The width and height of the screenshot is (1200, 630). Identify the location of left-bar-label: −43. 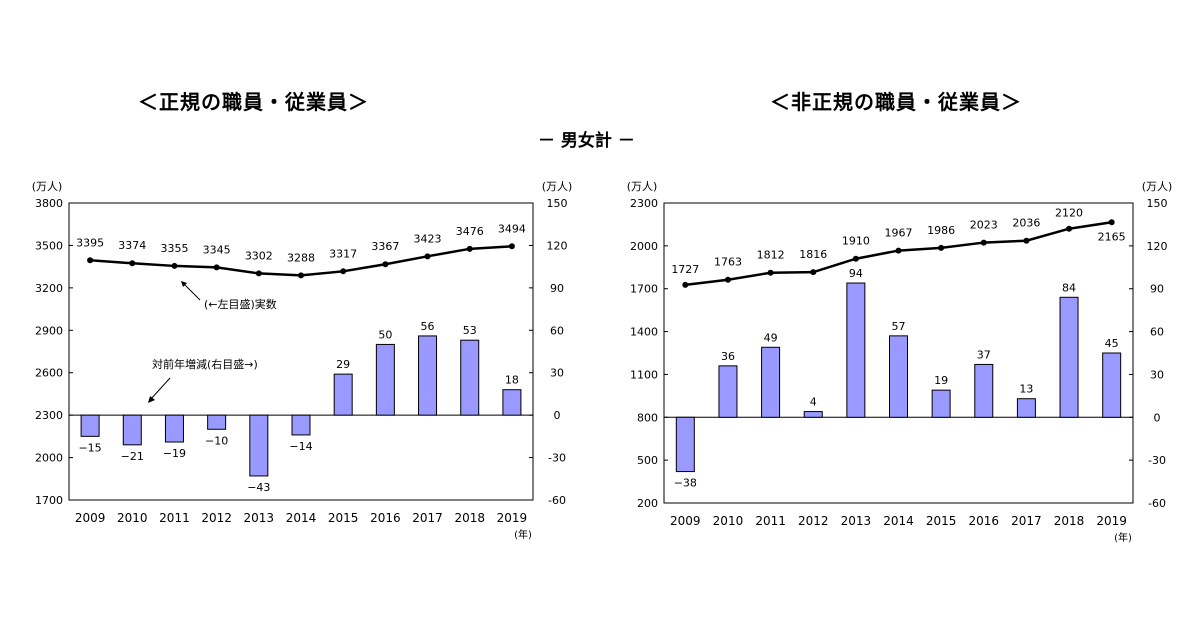
(258, 487).